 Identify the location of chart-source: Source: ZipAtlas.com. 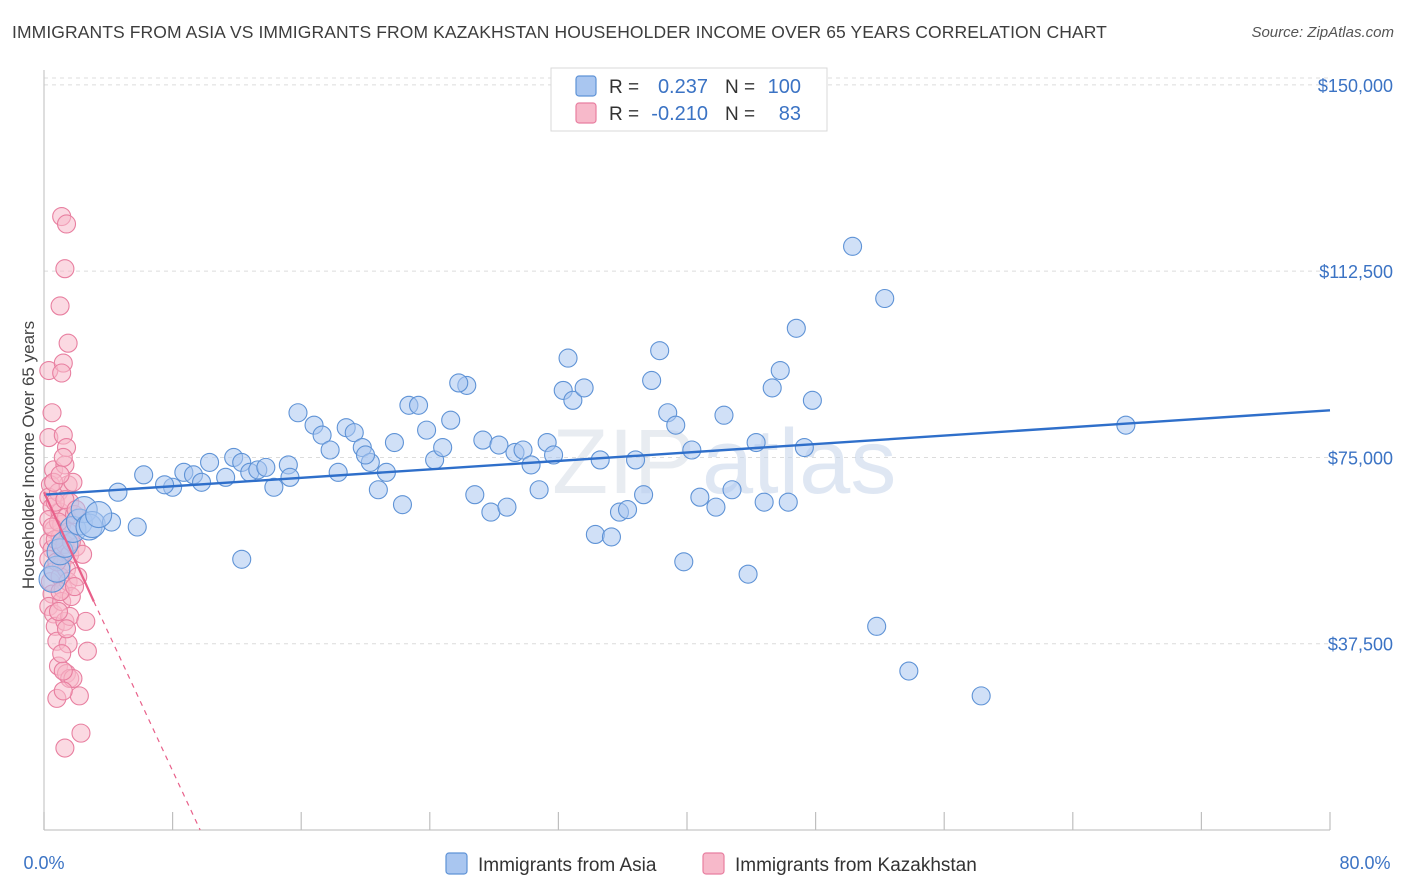
(1322, 32).